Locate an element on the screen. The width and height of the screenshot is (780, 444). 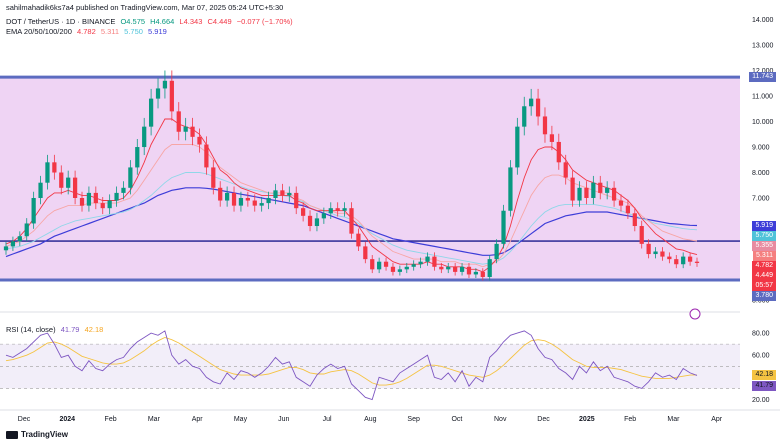
price-tick-label: 3.000 is located at coordinates (761, 300).